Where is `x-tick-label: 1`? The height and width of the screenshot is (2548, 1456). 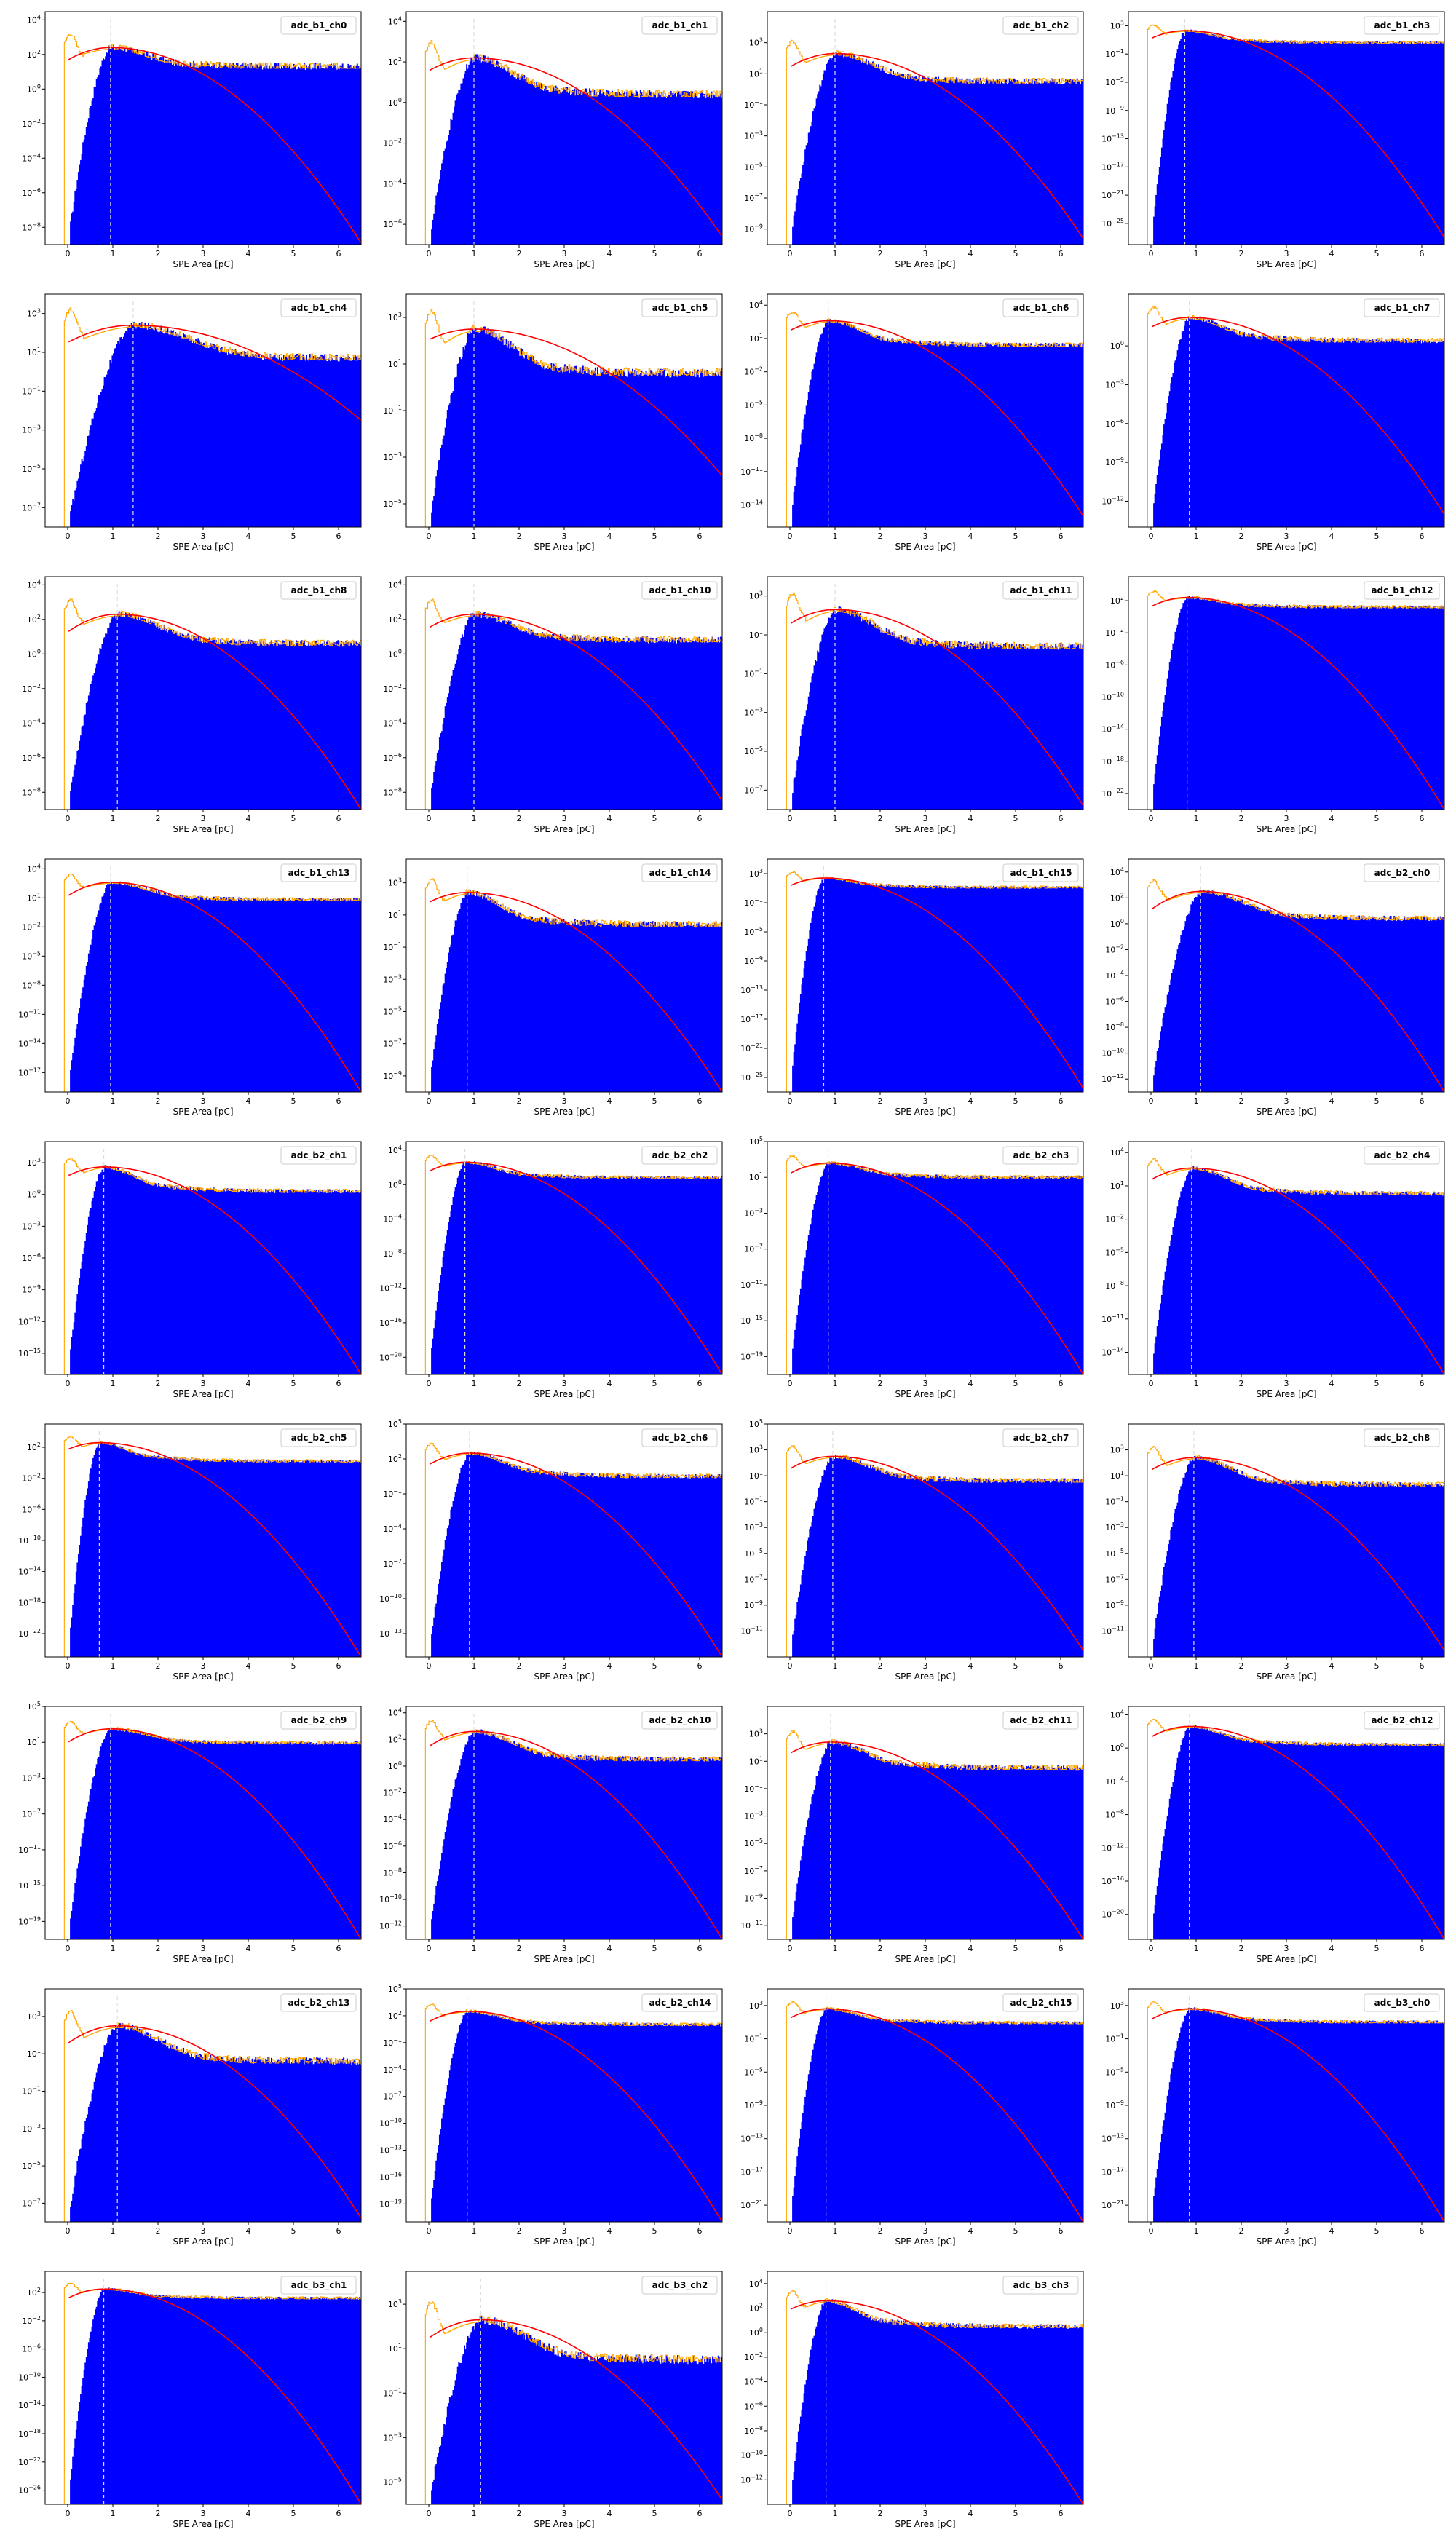 x-tick-label: 1 is located at coordinates (113, 818).